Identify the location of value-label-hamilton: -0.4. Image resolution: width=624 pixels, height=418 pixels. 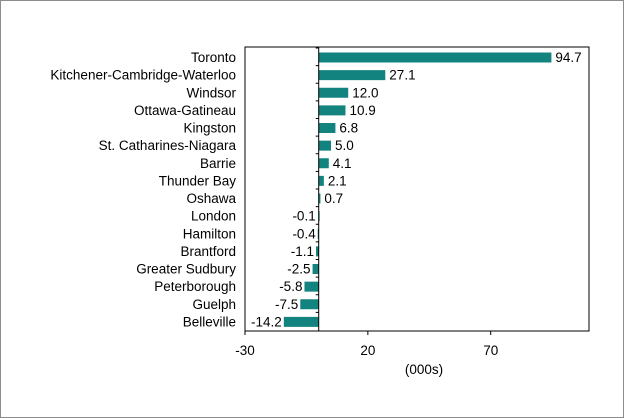
(304, 233).